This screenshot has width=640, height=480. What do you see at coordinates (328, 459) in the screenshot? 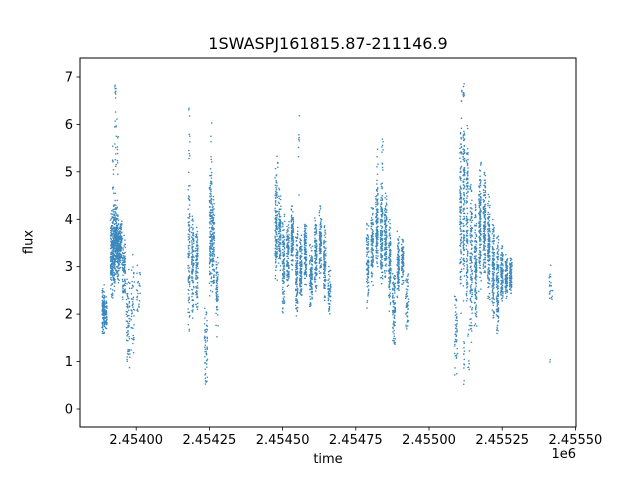
I see `x-axis-label: time` at bounding box center [328, 459].